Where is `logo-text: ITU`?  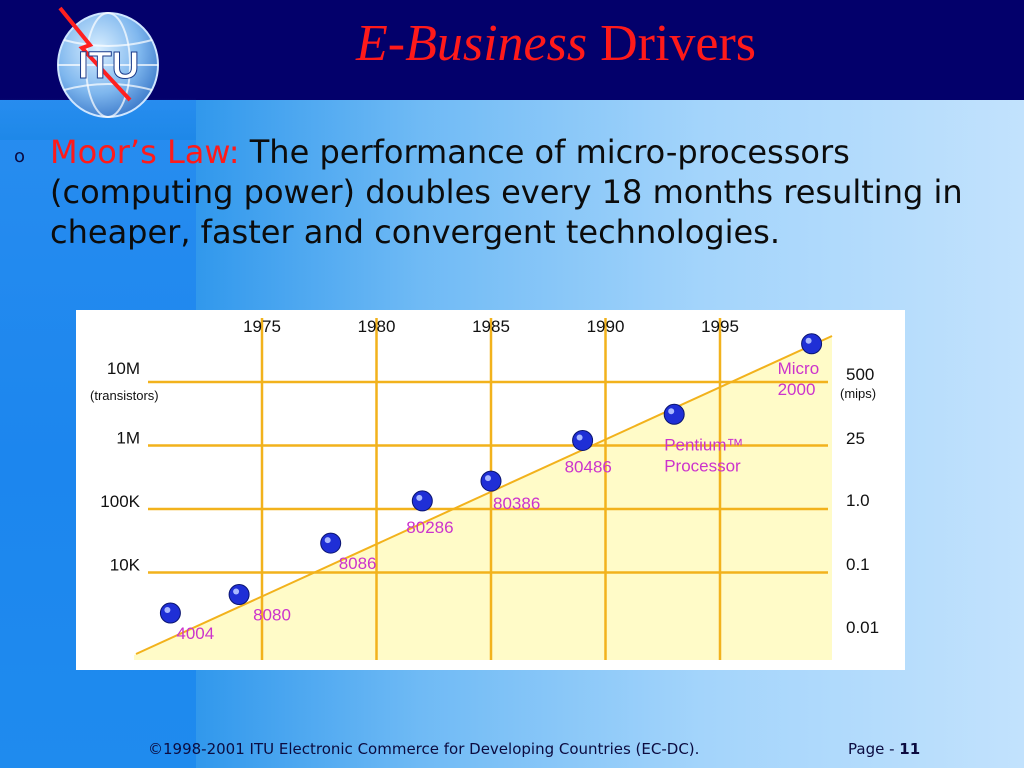 logo-text: ITU is located at coordinates (108, 66).